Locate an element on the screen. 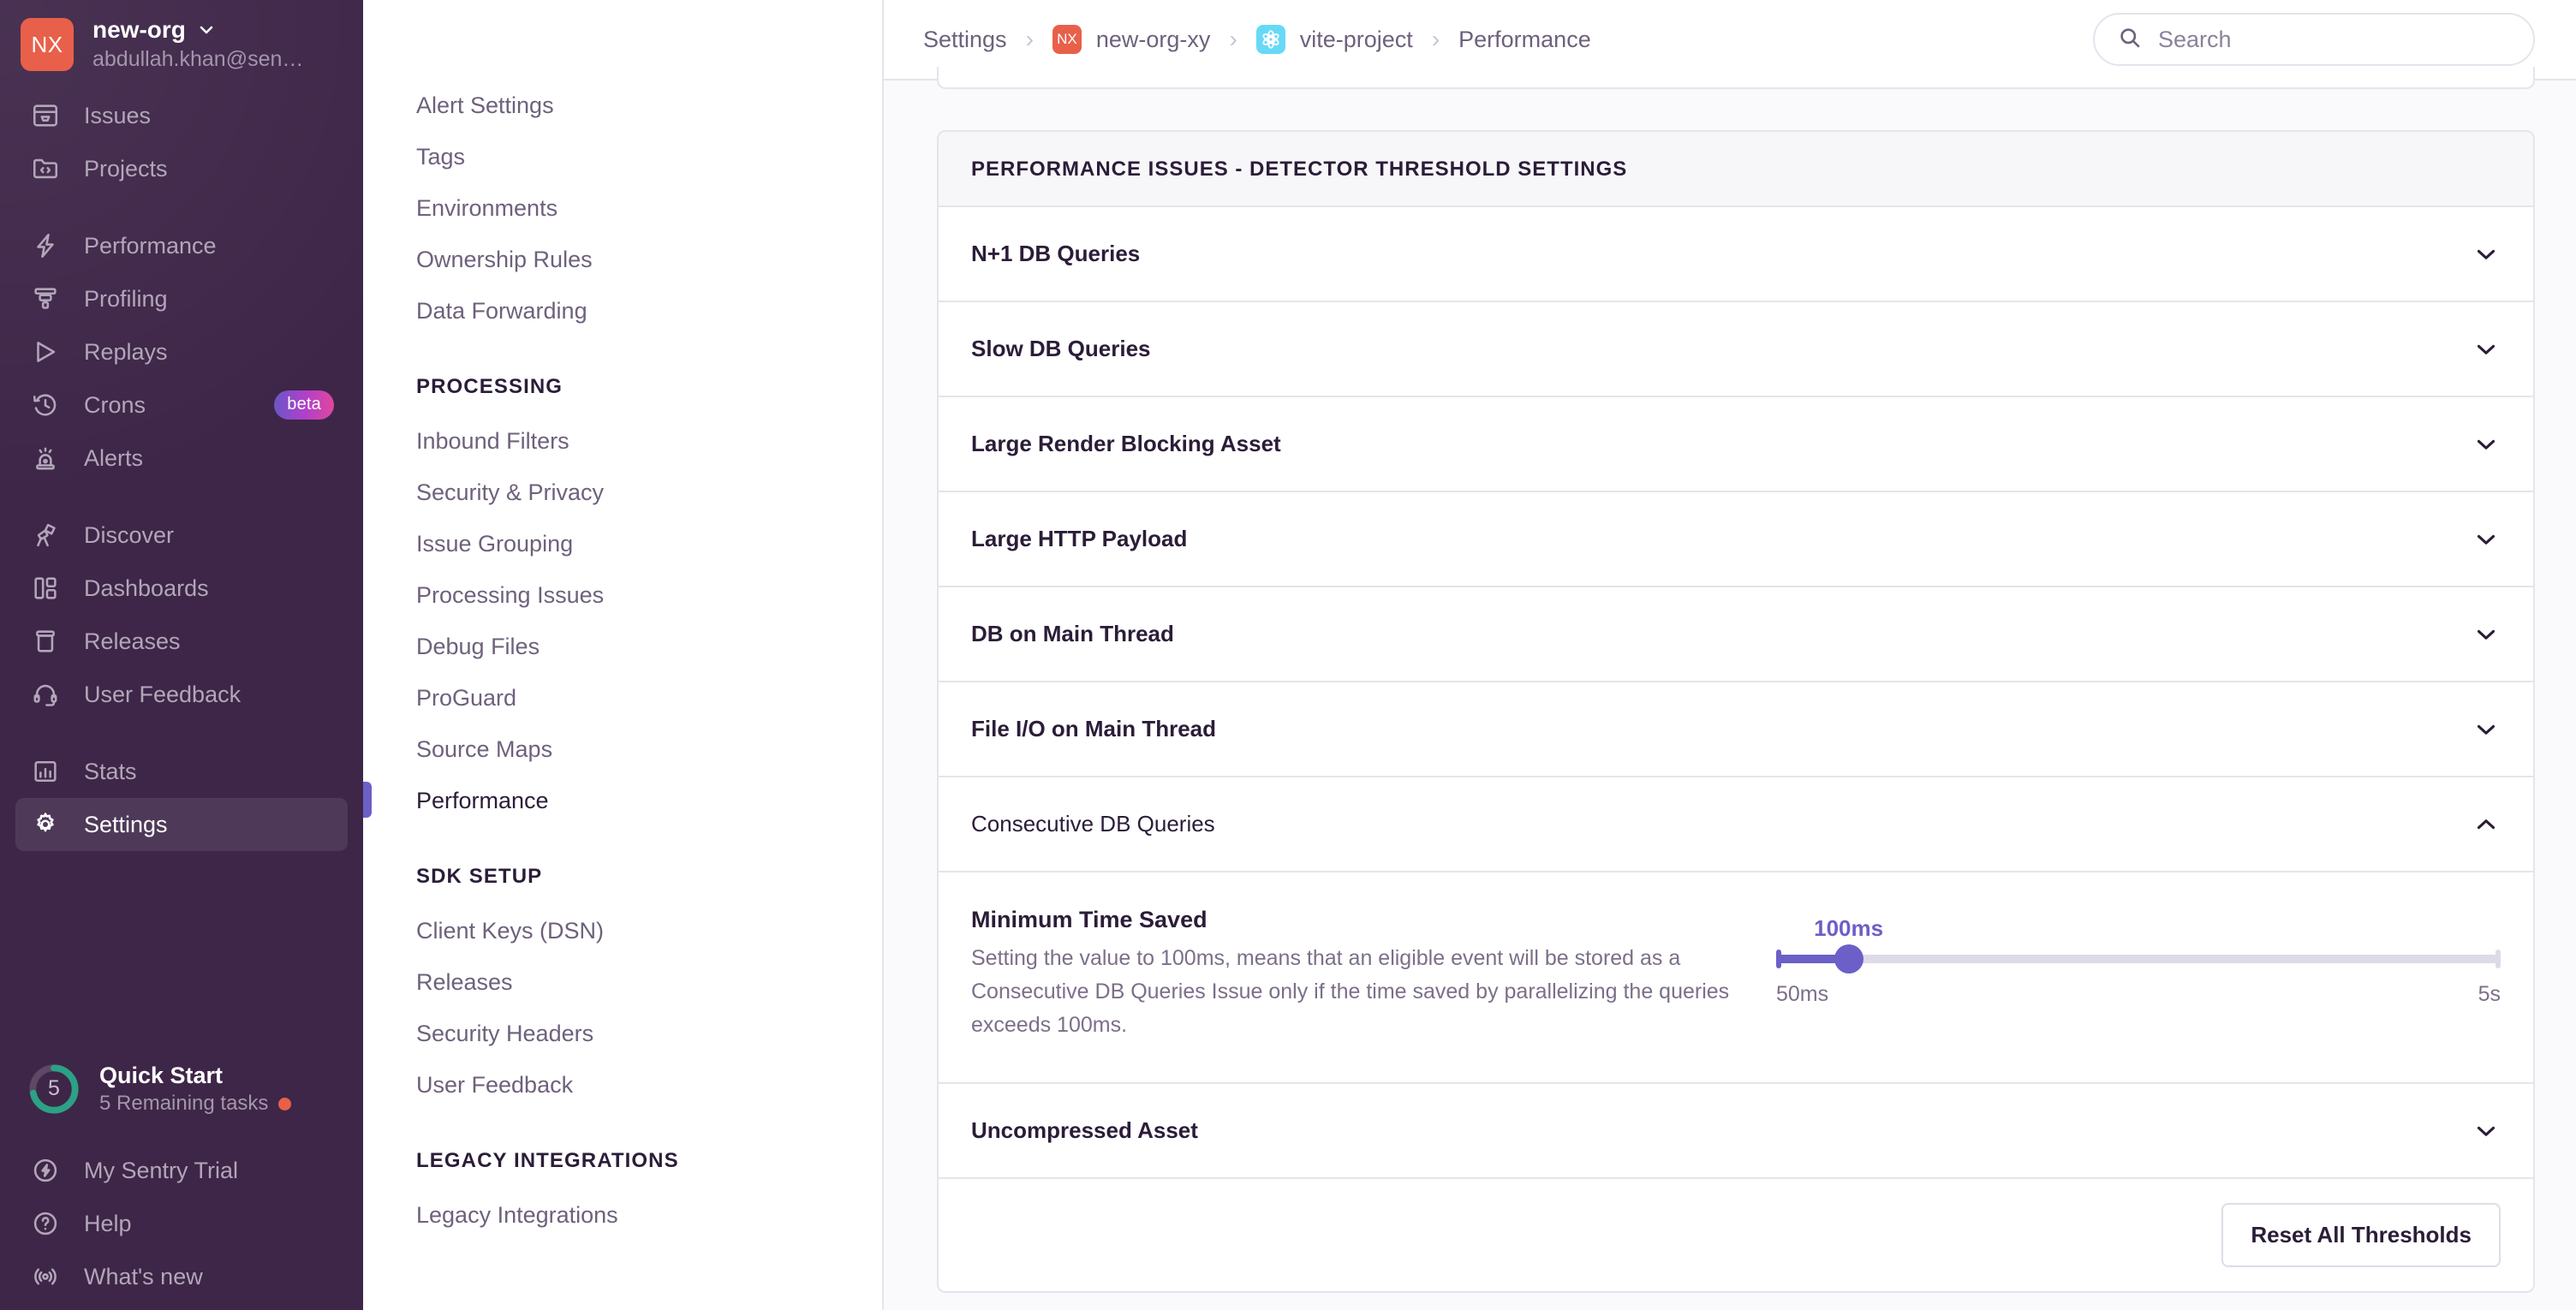  subnav-item-tags: Tags is located at coordinates (441, 157).